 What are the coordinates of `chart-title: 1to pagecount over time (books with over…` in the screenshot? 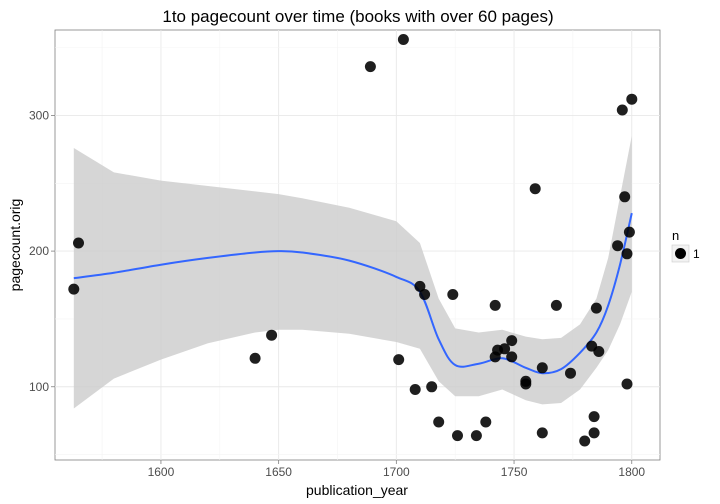 It's located at (357, 16).